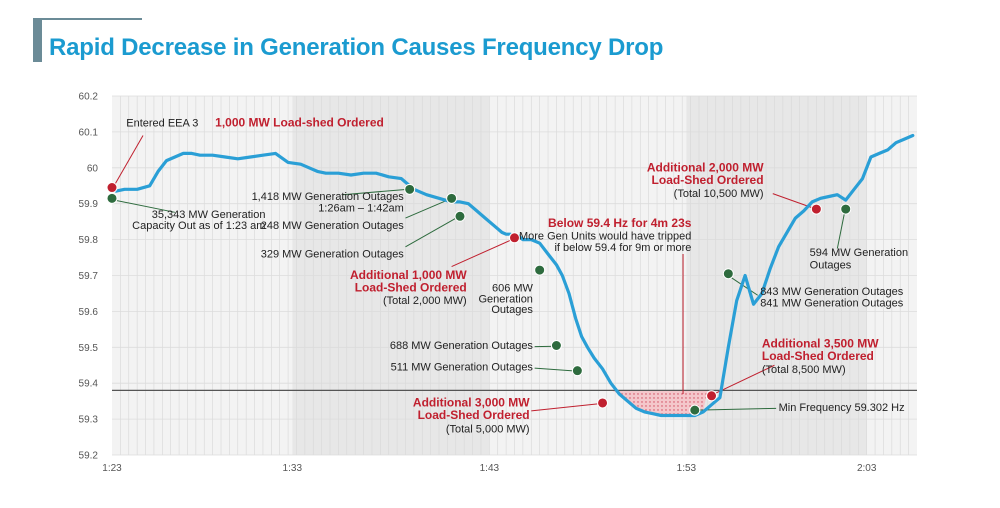 This screenshot has width=1000, height=508. Describe the element at coordinates (299, 123) in the screenshot. I see `annotation-loadshed-1000: 1,000 MW Load-shed Ordered` at that location.